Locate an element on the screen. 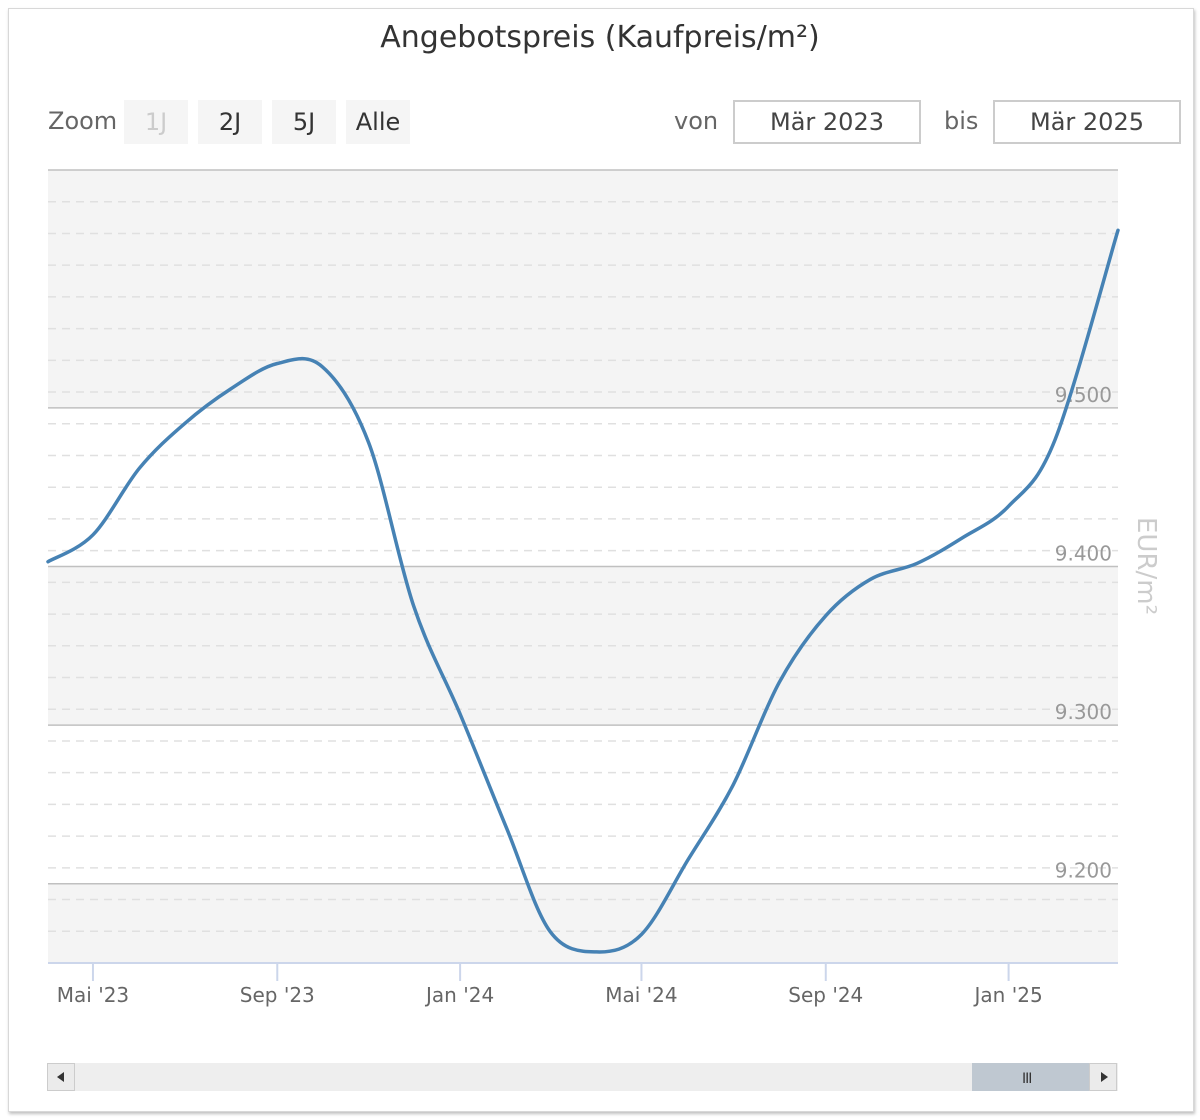  y-tick-label: 9.400 is located at coordinates (1083, 554).